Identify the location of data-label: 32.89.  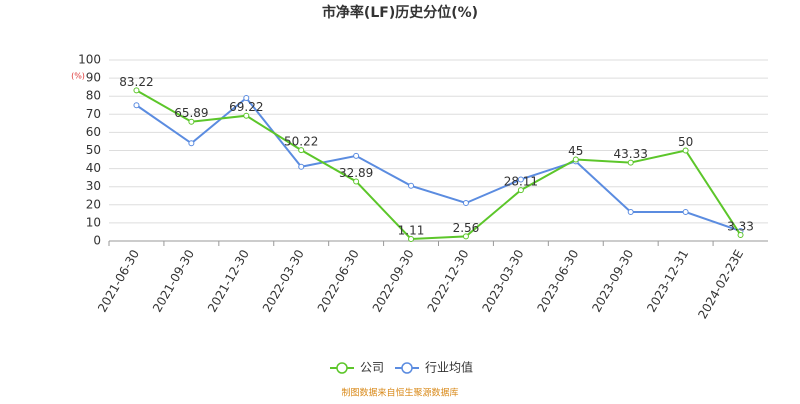
(356, 173).